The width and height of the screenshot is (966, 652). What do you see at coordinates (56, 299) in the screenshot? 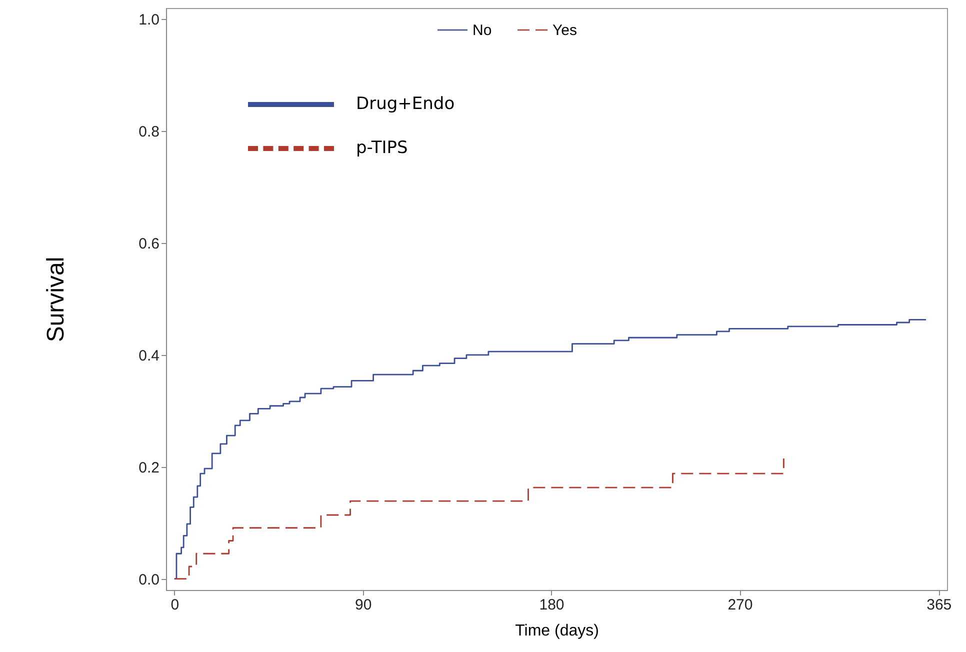
I see `y-axis-title: Survival` at bounding box center [56, 299].